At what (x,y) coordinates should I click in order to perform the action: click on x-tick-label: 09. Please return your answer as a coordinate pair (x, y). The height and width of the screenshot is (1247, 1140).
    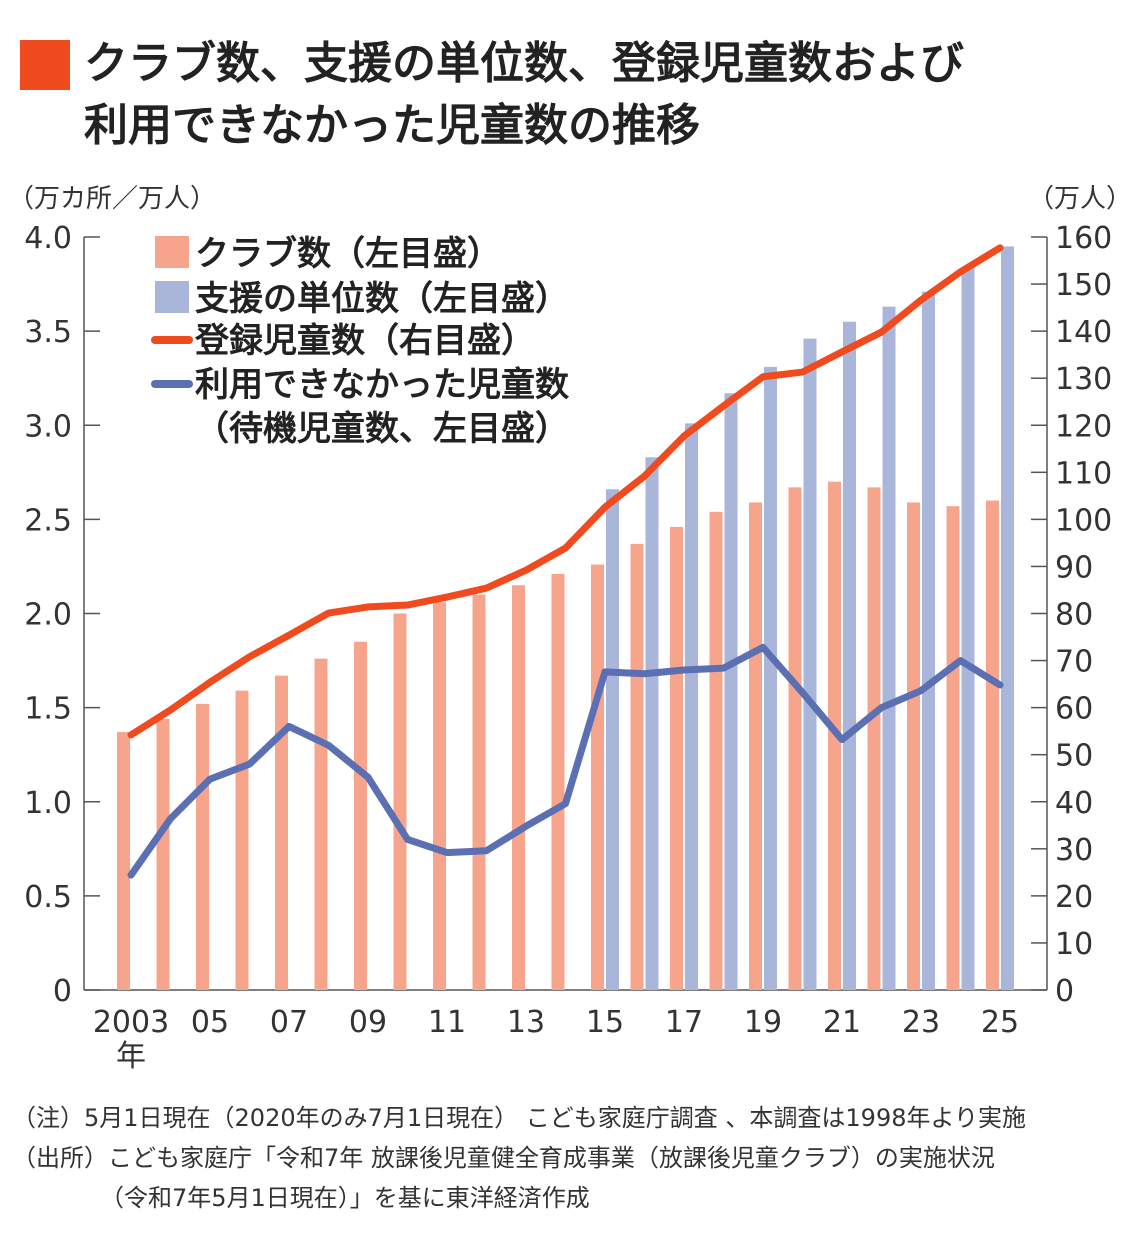
    Looking at the image, I should click on (368, 1022).